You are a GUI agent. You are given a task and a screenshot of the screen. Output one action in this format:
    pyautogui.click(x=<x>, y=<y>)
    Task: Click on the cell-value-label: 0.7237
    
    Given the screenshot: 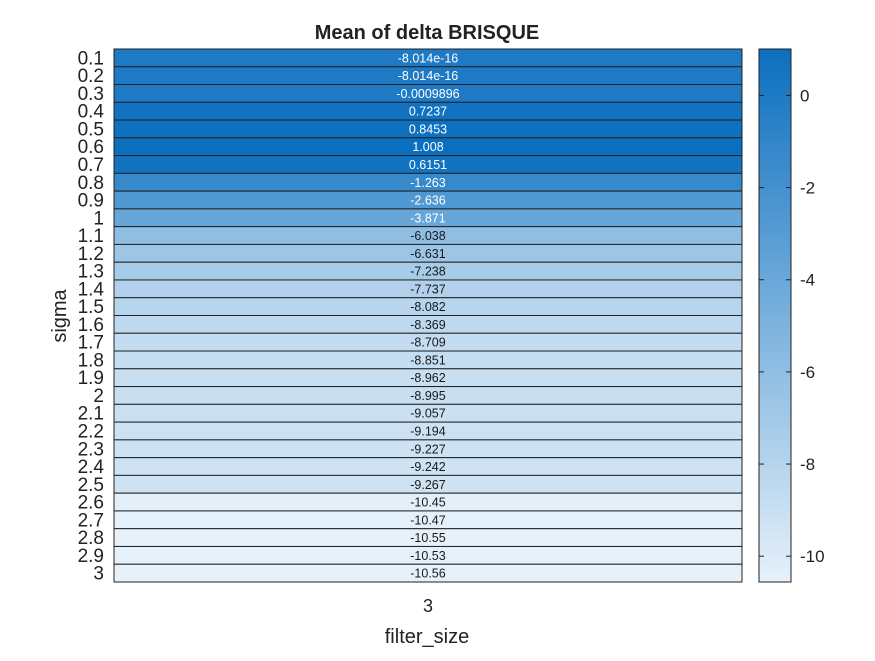 What is the action you would take?
    pyautogui.click(x=428, y=112)
    